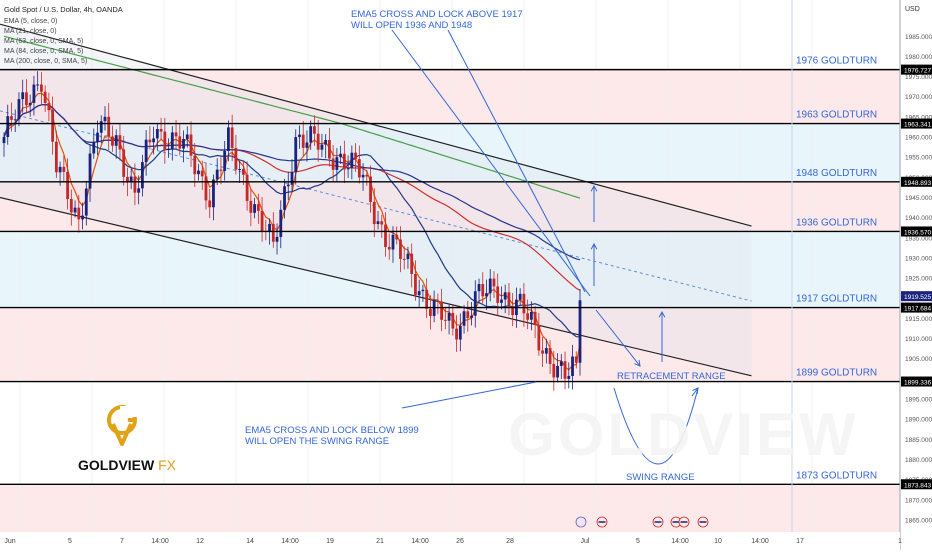  I want to click on time-axis-bg, so click(450, 541).